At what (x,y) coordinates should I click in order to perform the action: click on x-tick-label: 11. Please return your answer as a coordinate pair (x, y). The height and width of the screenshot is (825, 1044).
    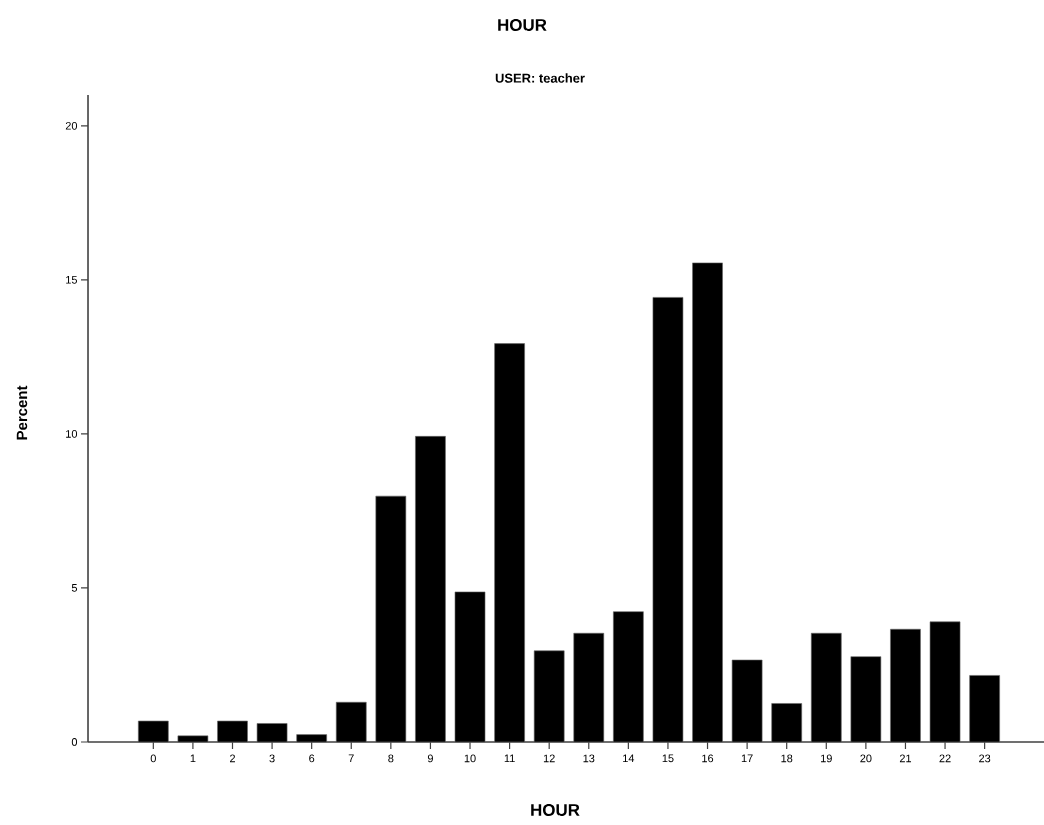
    Looking at the image, I should click on (509, 758).